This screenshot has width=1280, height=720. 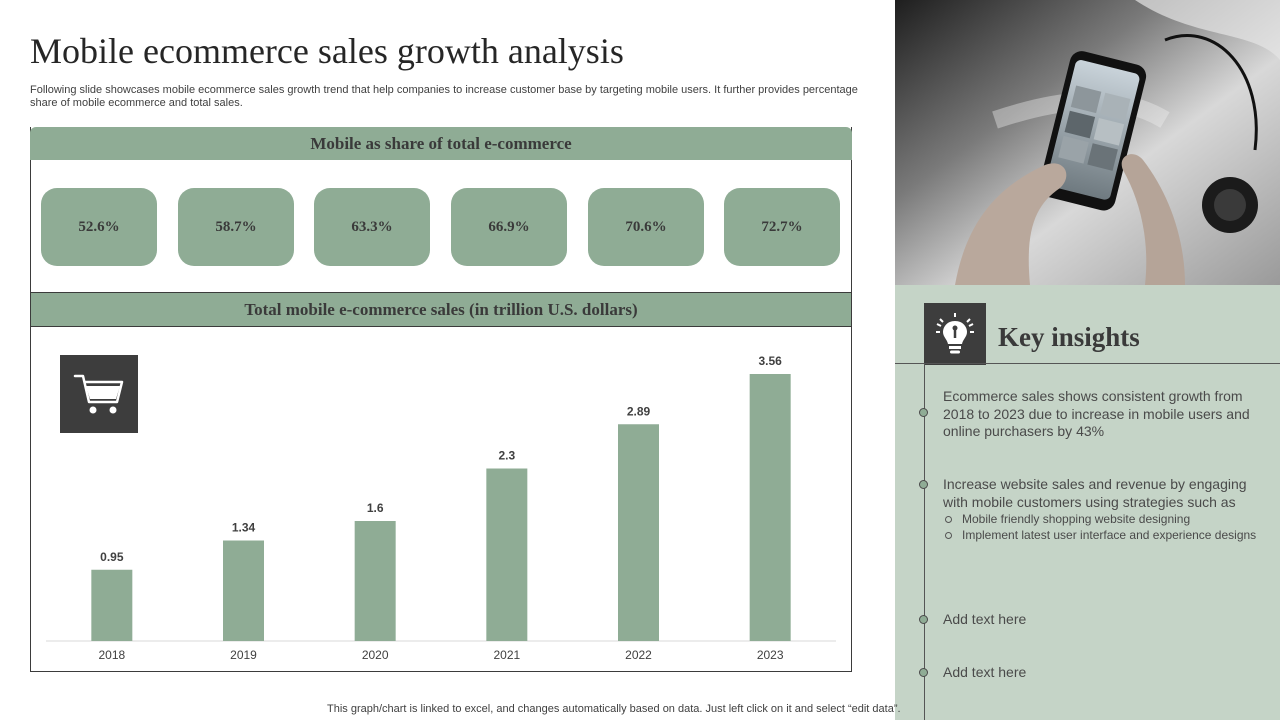 I want to click on cart-icon-box, so click(x=99, y=394).